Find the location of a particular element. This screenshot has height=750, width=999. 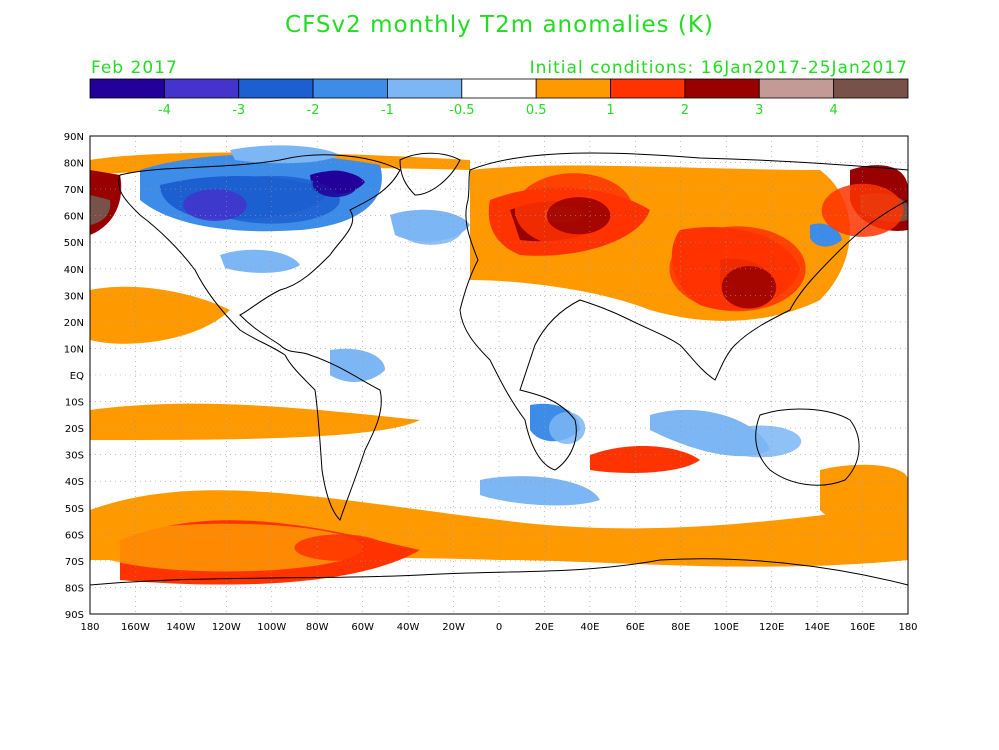

colorbar-tick-label: 1 is located at coordinates (610, 110).